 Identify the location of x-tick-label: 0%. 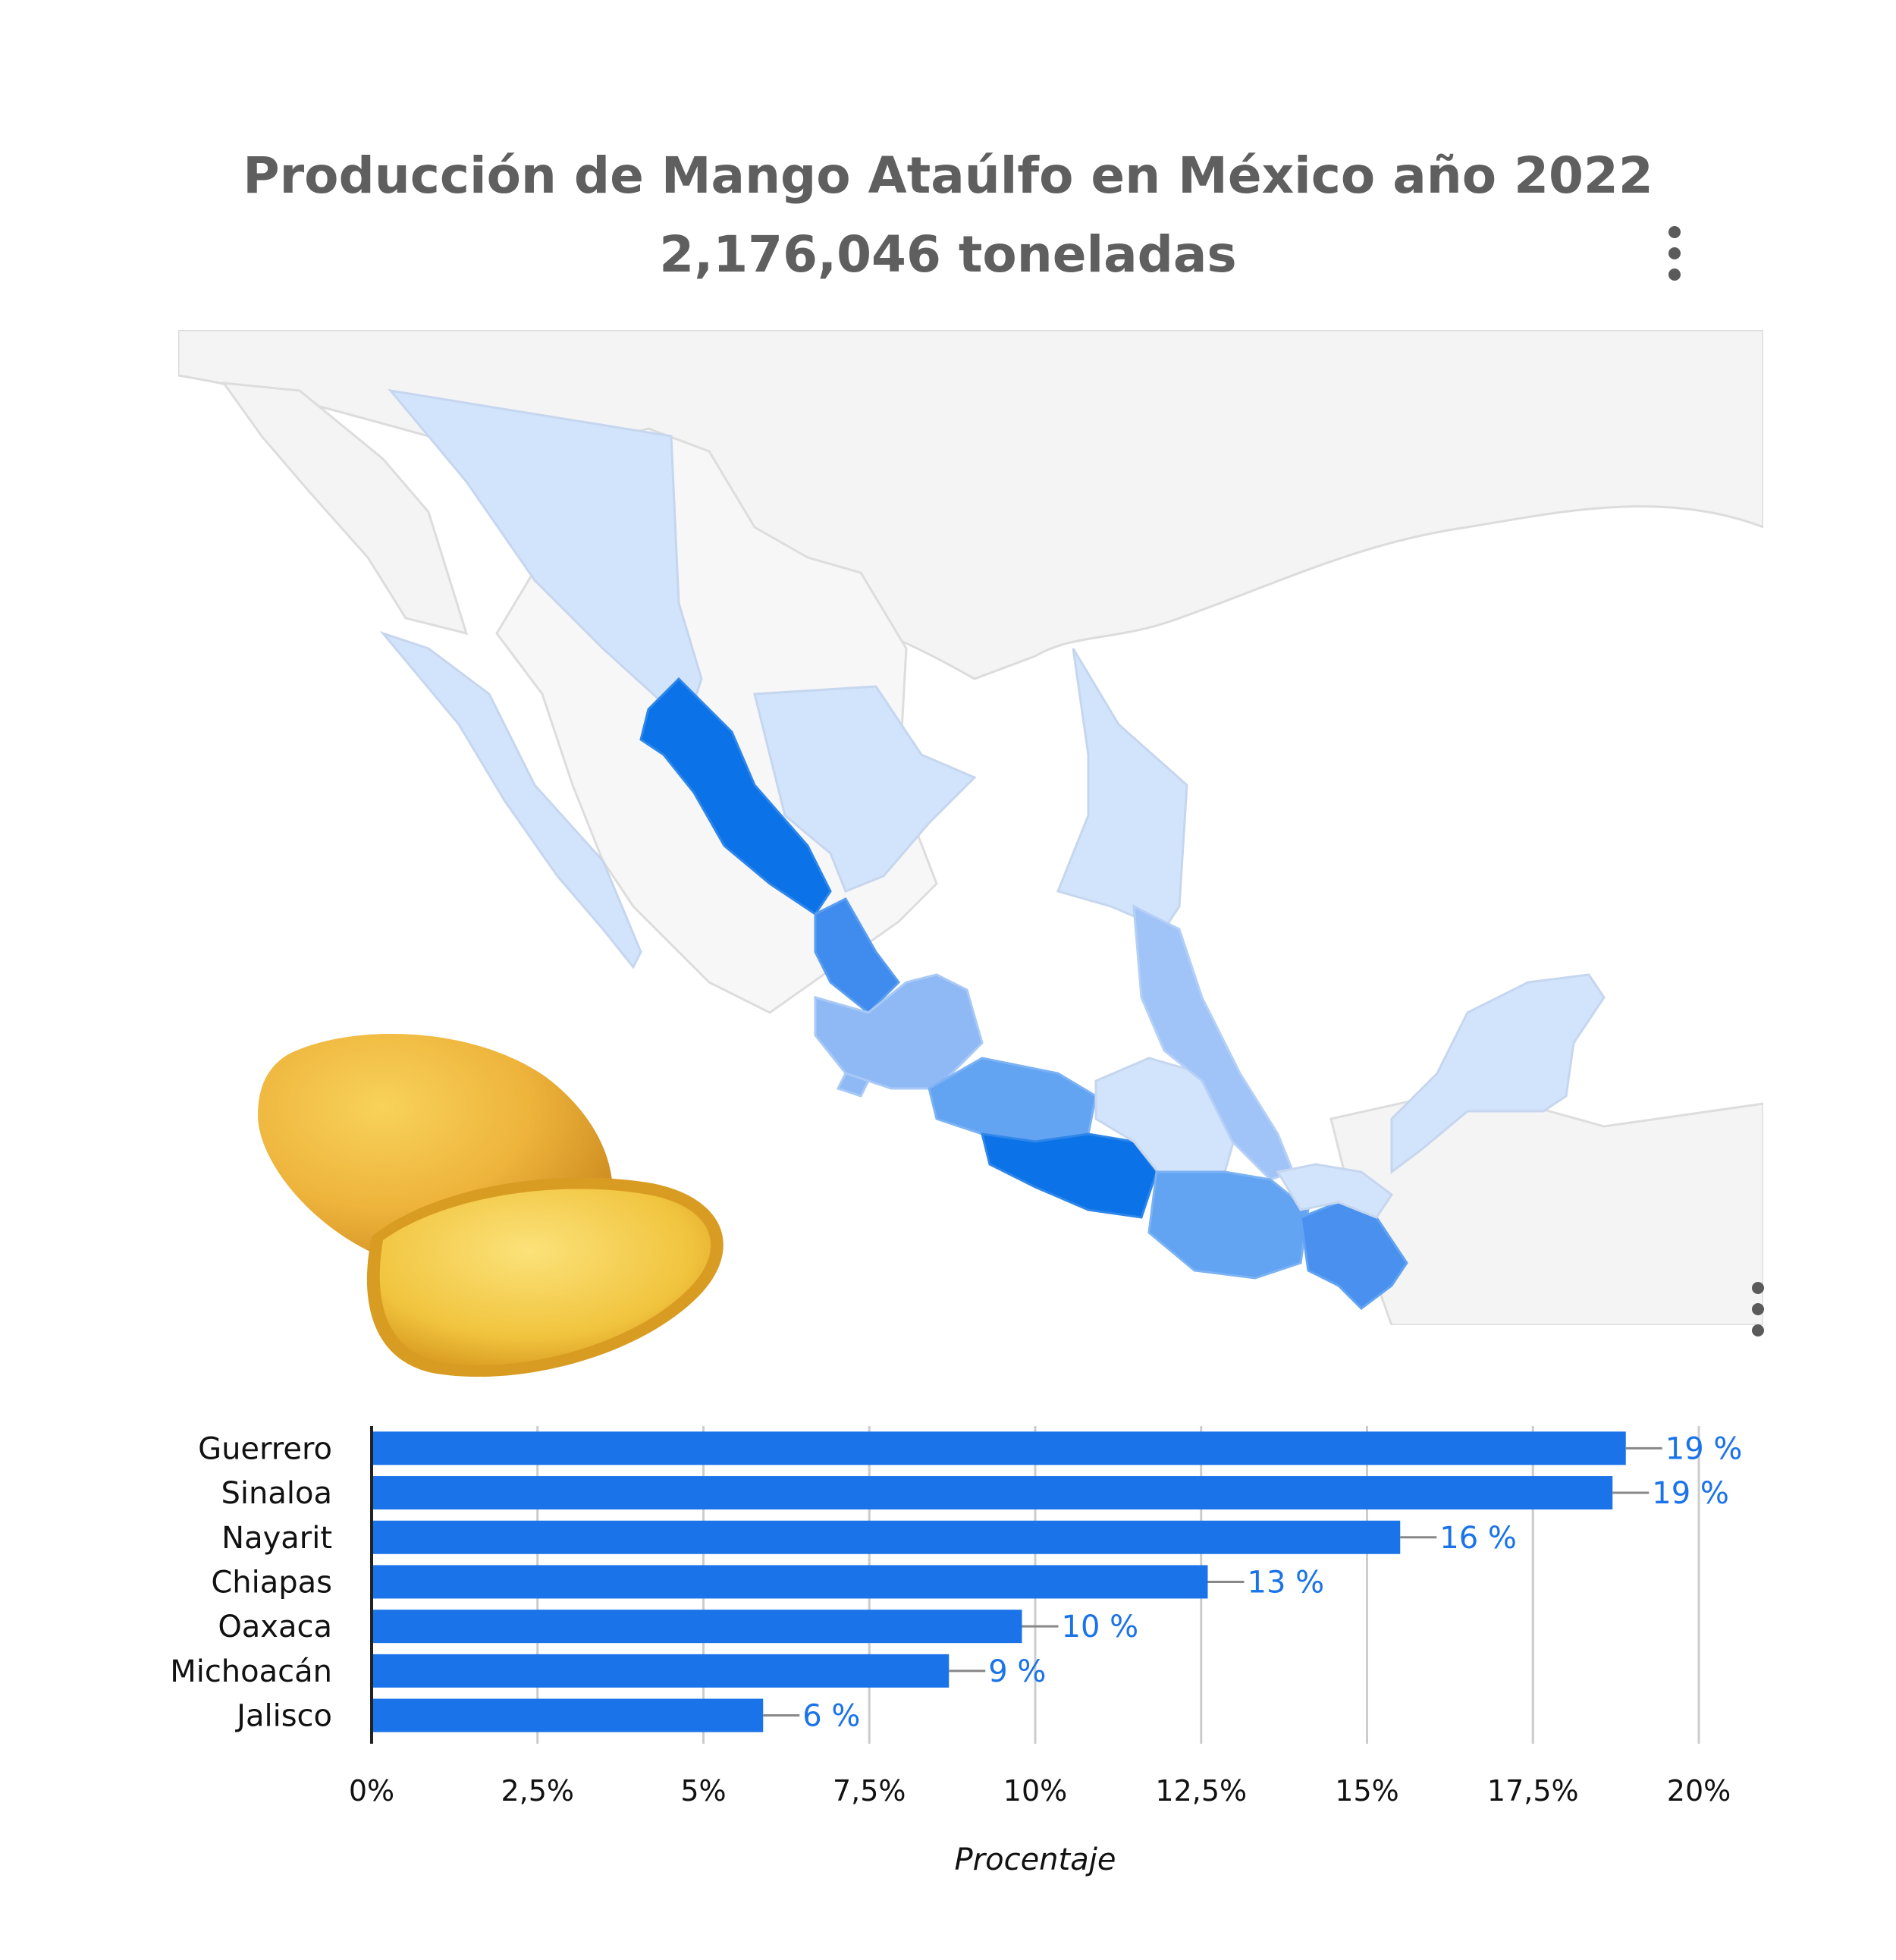
(371, 1791).